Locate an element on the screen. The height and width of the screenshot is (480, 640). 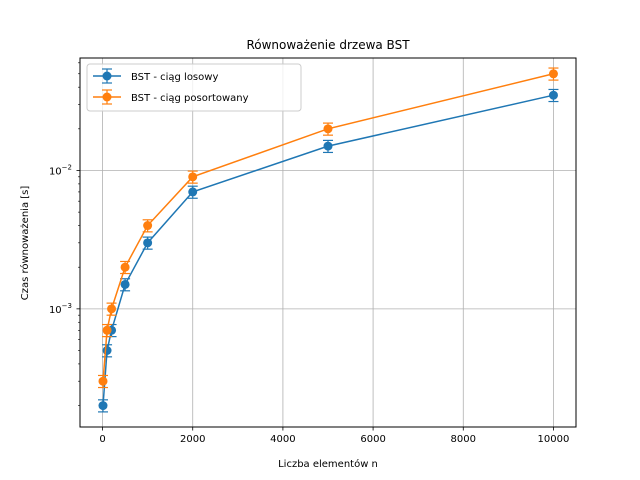
chart-title: Równoważenie drzewa BST is located at coordinates (328, 45).